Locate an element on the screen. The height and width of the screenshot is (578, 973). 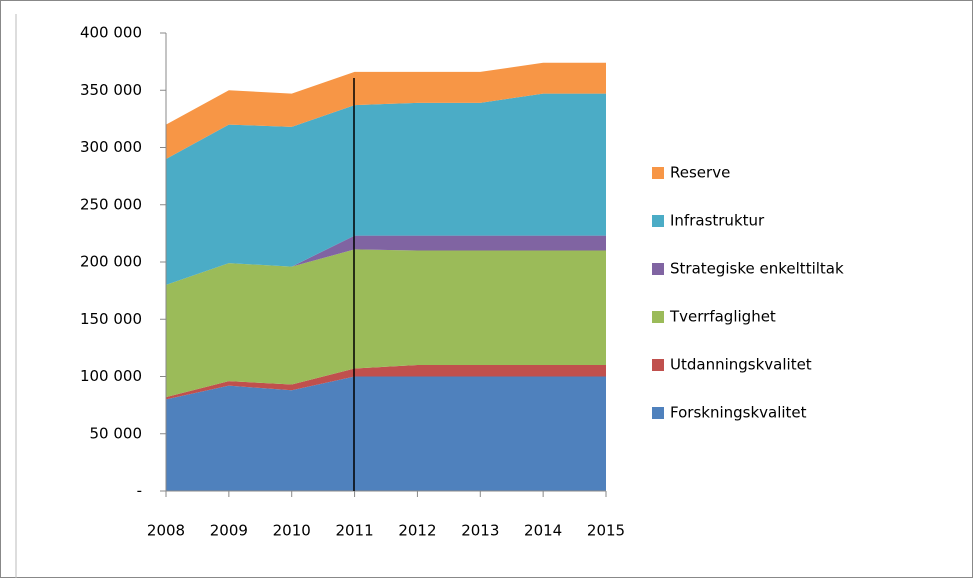
legend-label: Strategiske enkelttiltak is located at coordinates (757, 269).